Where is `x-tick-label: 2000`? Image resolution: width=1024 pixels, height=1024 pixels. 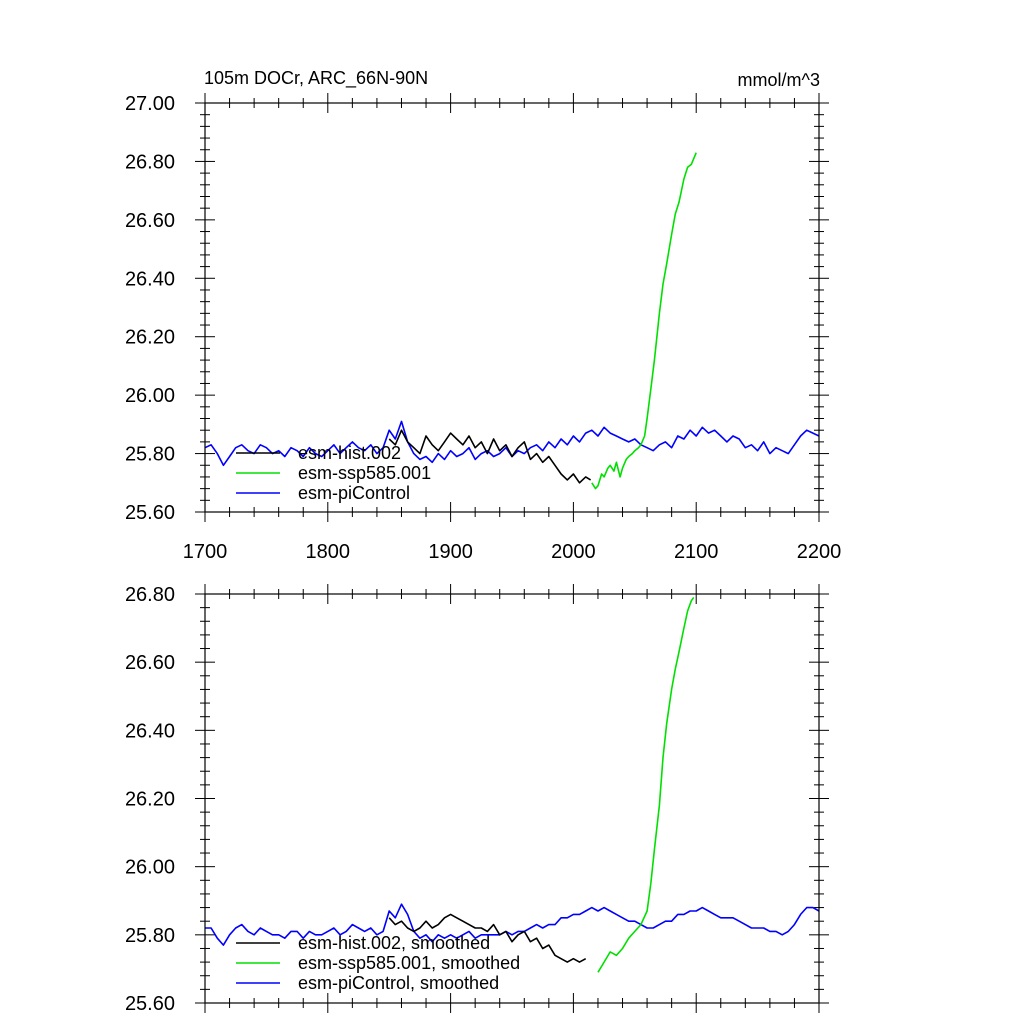 x-tick-label: 2000 is located at coordinates (573, 552).